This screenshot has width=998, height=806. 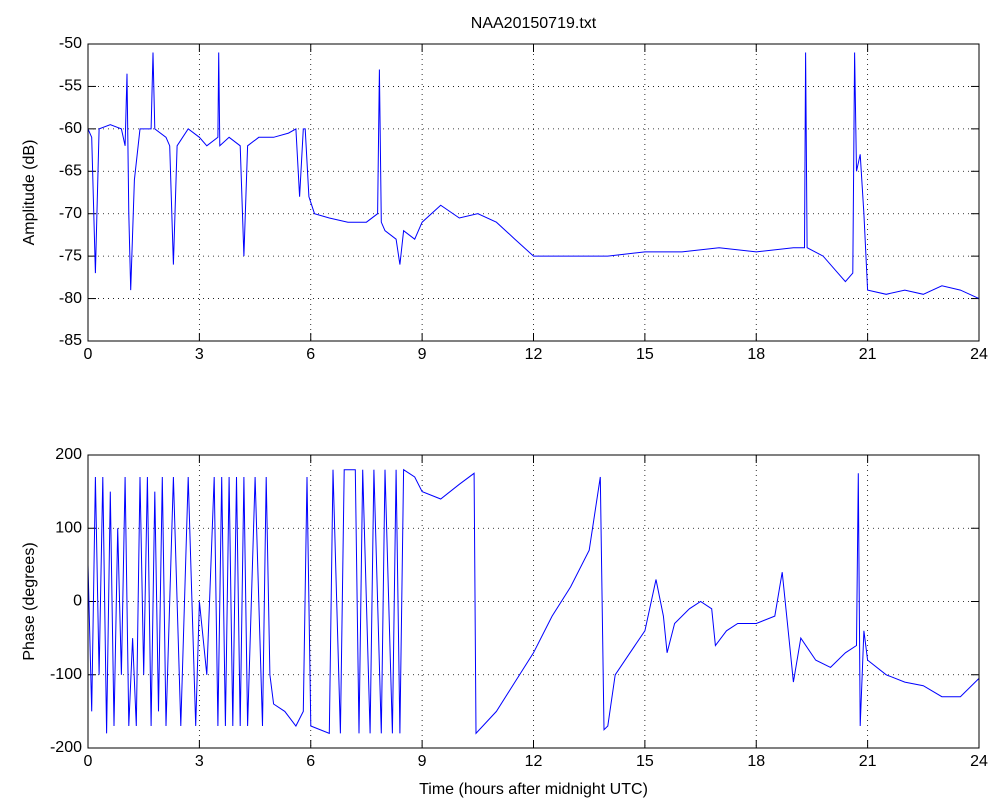 I want to click on y-tick-label: -70, so click(x=70, y=213).